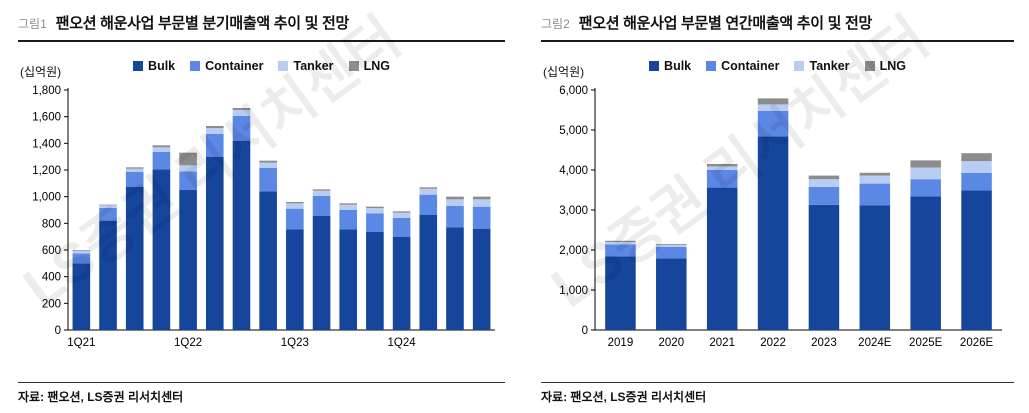 The width and height of the screenshot is (1029, 413). Describe the element at coordinates (81, 343) in the screenshot. I see `x-tick-label: 1Q21` at that location.